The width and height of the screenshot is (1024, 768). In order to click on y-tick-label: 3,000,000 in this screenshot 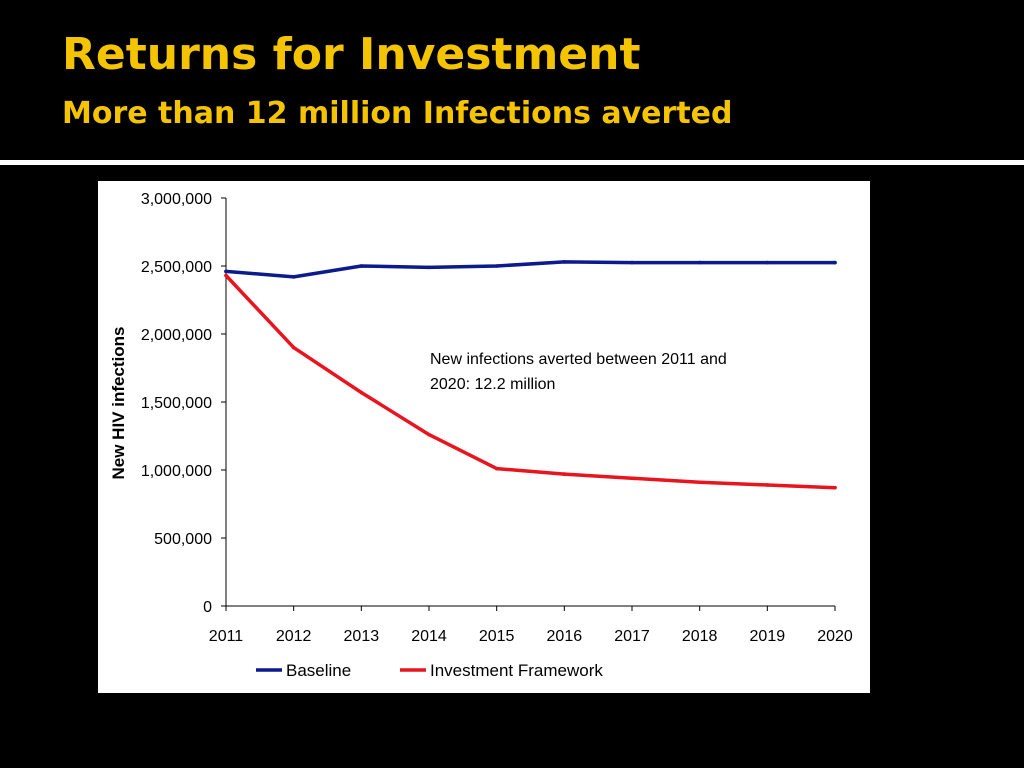, I will do `click(176, 199)`.